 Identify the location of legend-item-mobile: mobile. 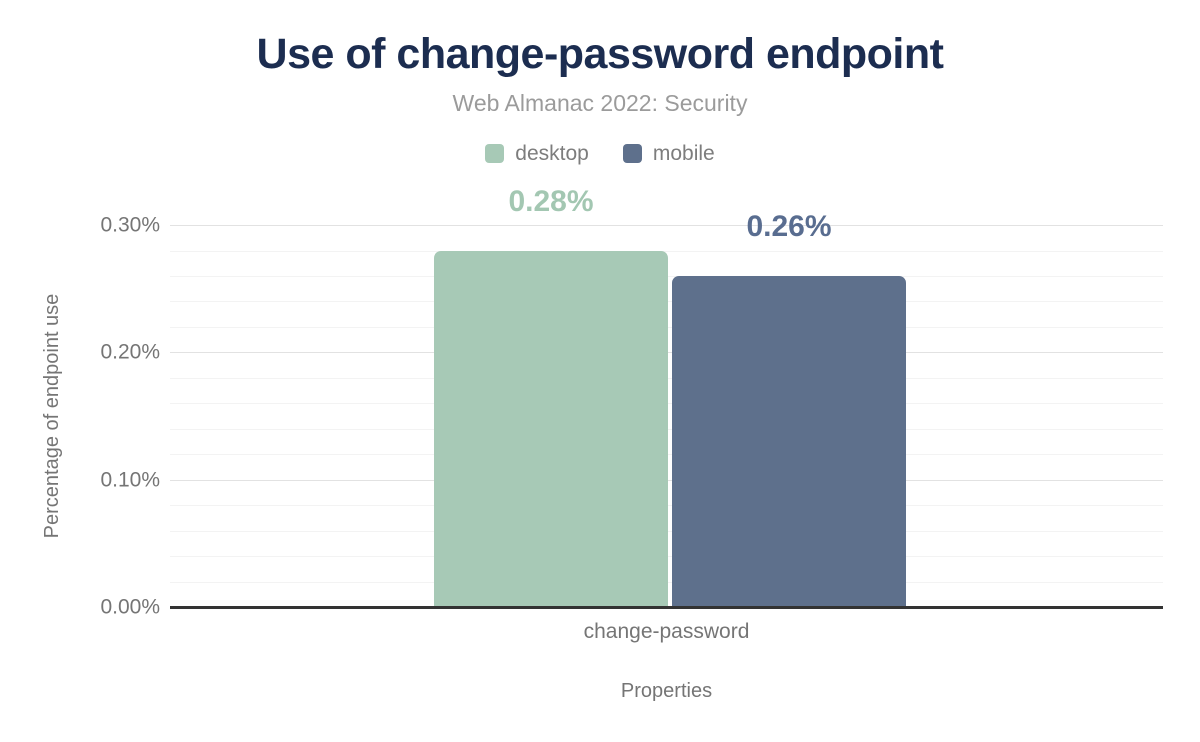
(668, 153).